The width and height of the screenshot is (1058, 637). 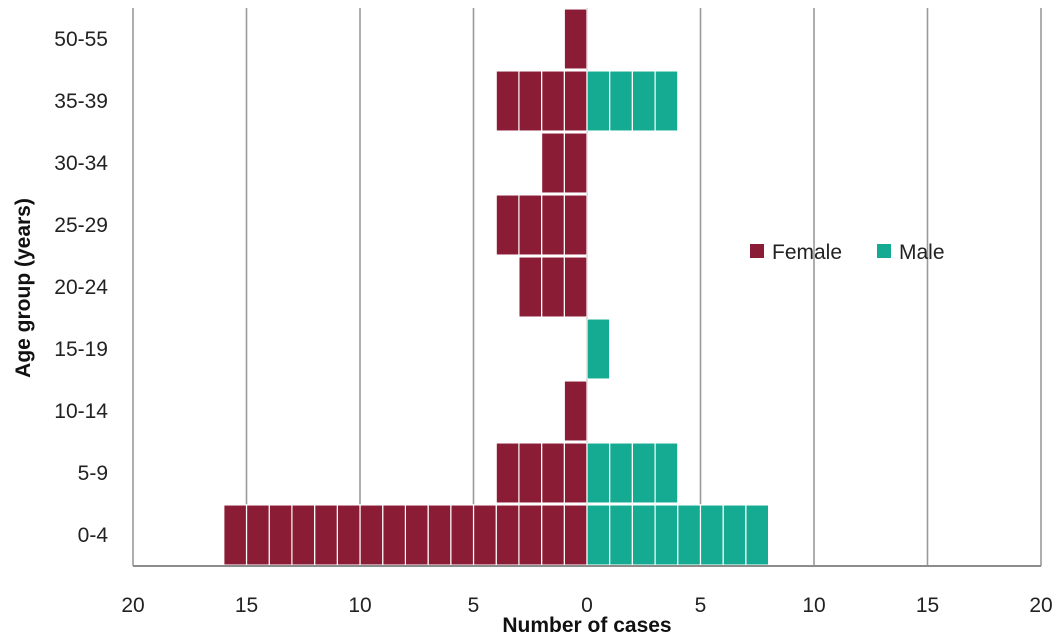 What do you see at coordinates (81, 39) in the screenshot?
I see `y-tick-label: 50-55` at bounding box center [81, 39].